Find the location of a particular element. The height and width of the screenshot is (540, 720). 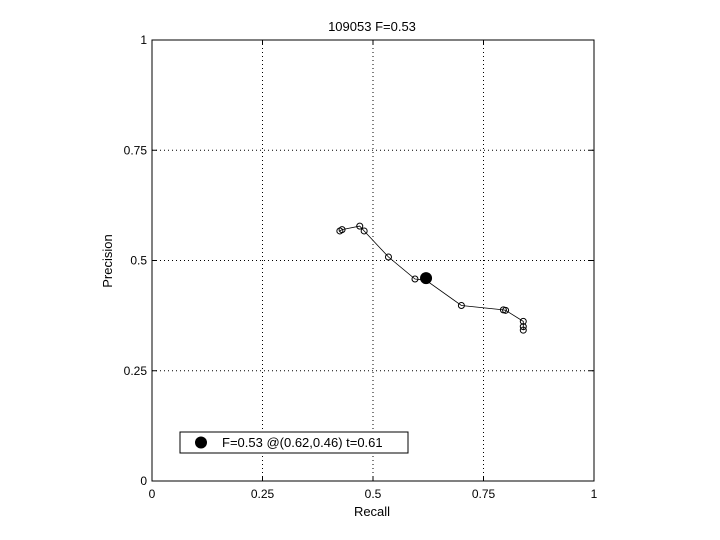

legend-box is located at coordinates (294, 442).